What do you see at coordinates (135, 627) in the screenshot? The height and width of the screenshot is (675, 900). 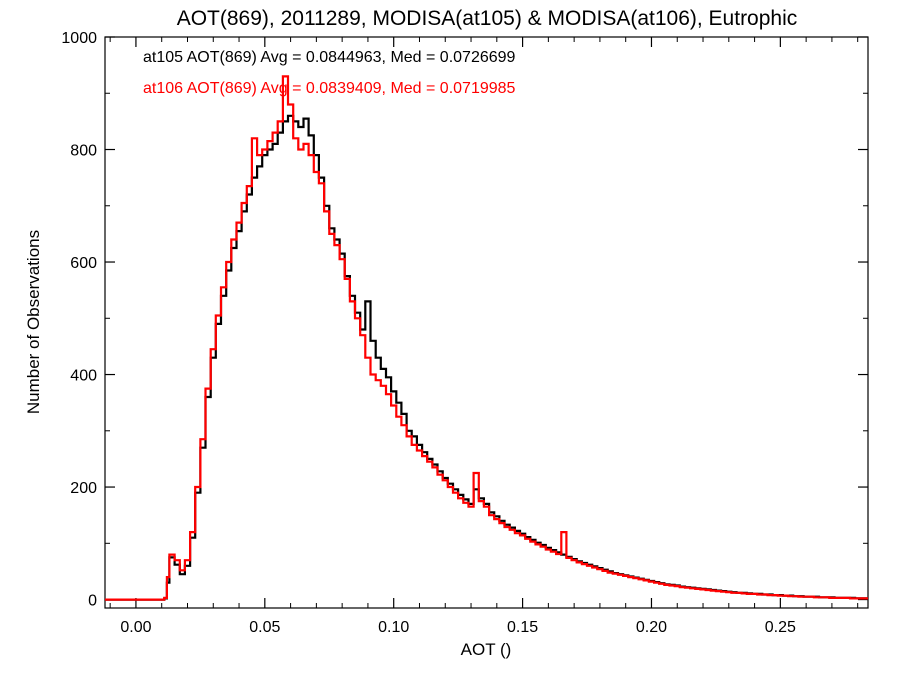 I see `x-tick-label: 0.00` at bounding box center [135, 627].